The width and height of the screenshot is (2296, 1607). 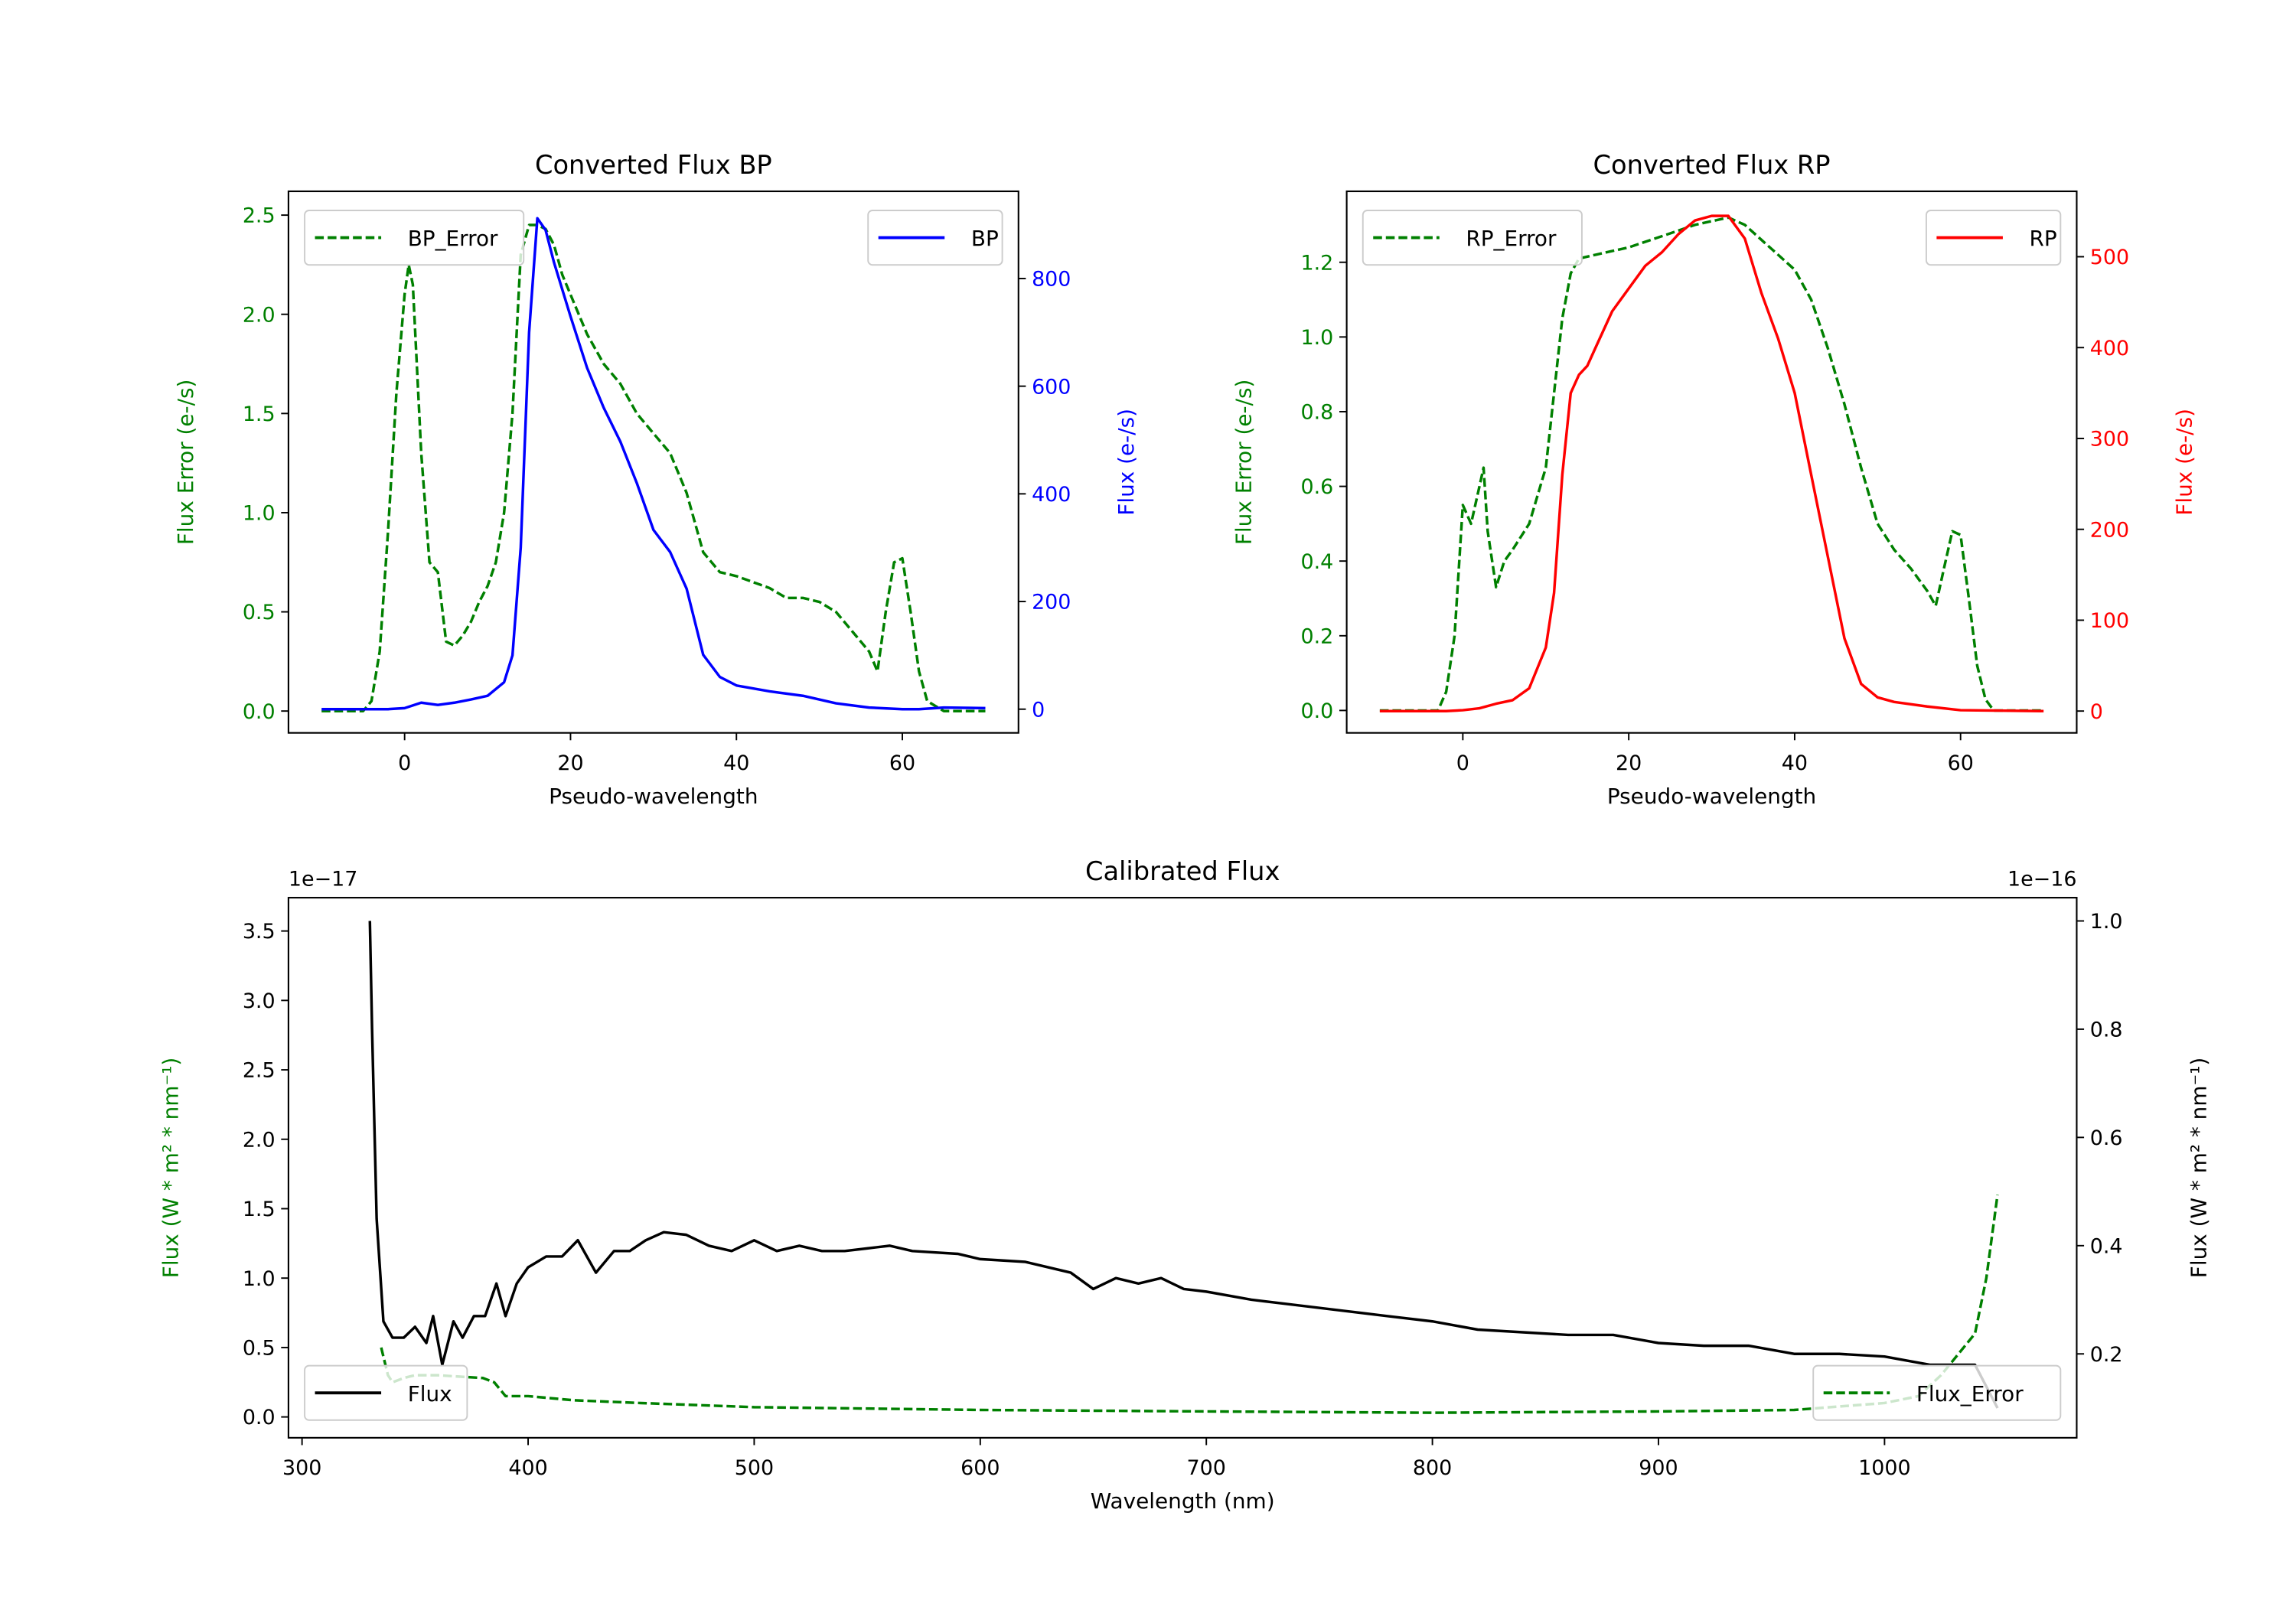 What do you see at coordinates (2043, 239) in the screenshot?
I see `legend-label: RP` at bounding box center [2043, 239].